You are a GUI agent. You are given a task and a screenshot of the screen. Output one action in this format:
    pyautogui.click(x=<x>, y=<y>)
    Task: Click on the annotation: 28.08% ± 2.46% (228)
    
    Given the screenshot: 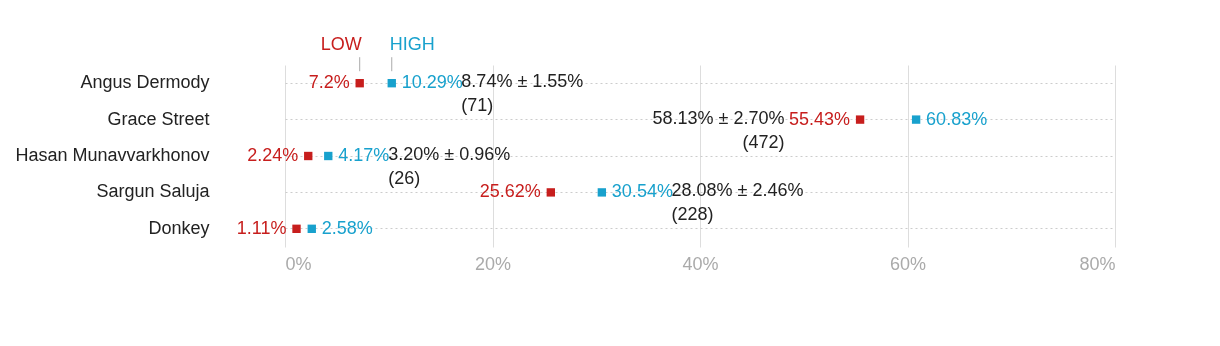 What is the action you would take?
    pyautogui.click(x=737, y=202)
    